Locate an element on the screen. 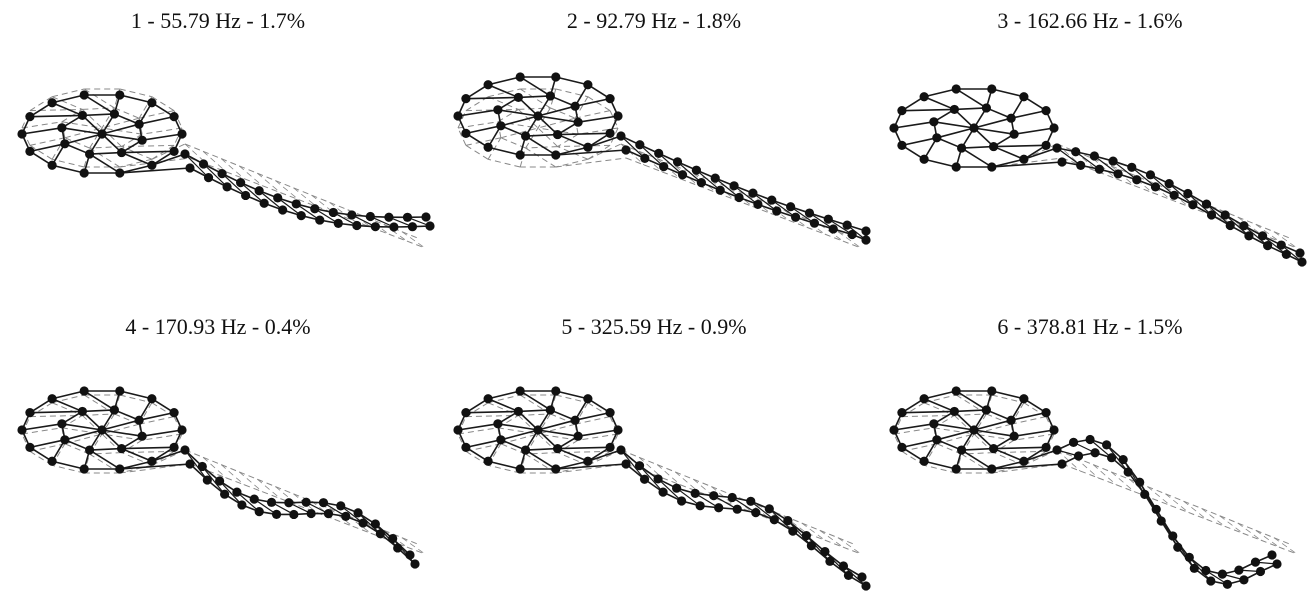 The width and height of the screenshot is (1308, 612). mode-title-4: 4 - 170.93 Hz - 0.4% is located at coordinates (218, 326).